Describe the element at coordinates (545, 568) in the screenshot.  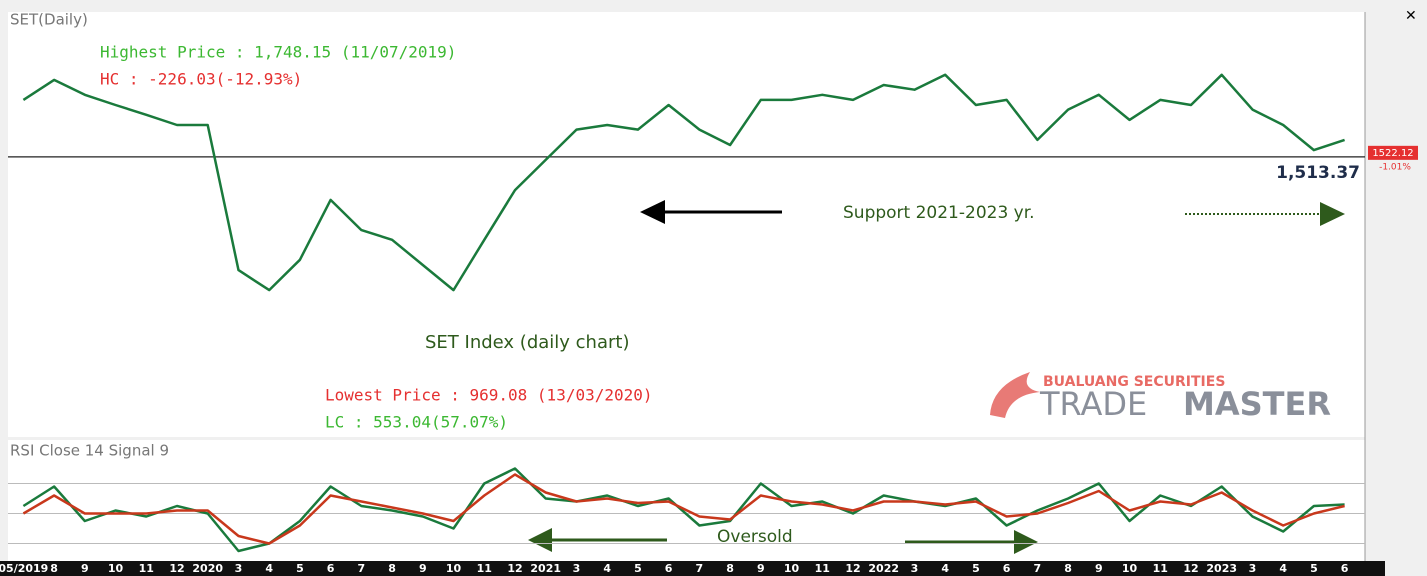
I see `x-tick-label: 2021` at that location.